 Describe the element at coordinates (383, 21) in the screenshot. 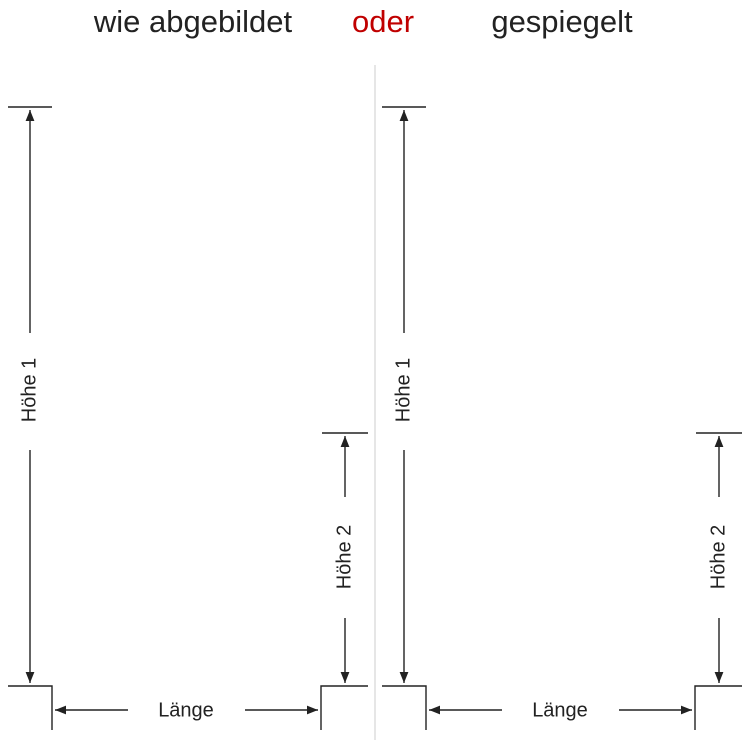

I see `header-middle: oder` at that location.